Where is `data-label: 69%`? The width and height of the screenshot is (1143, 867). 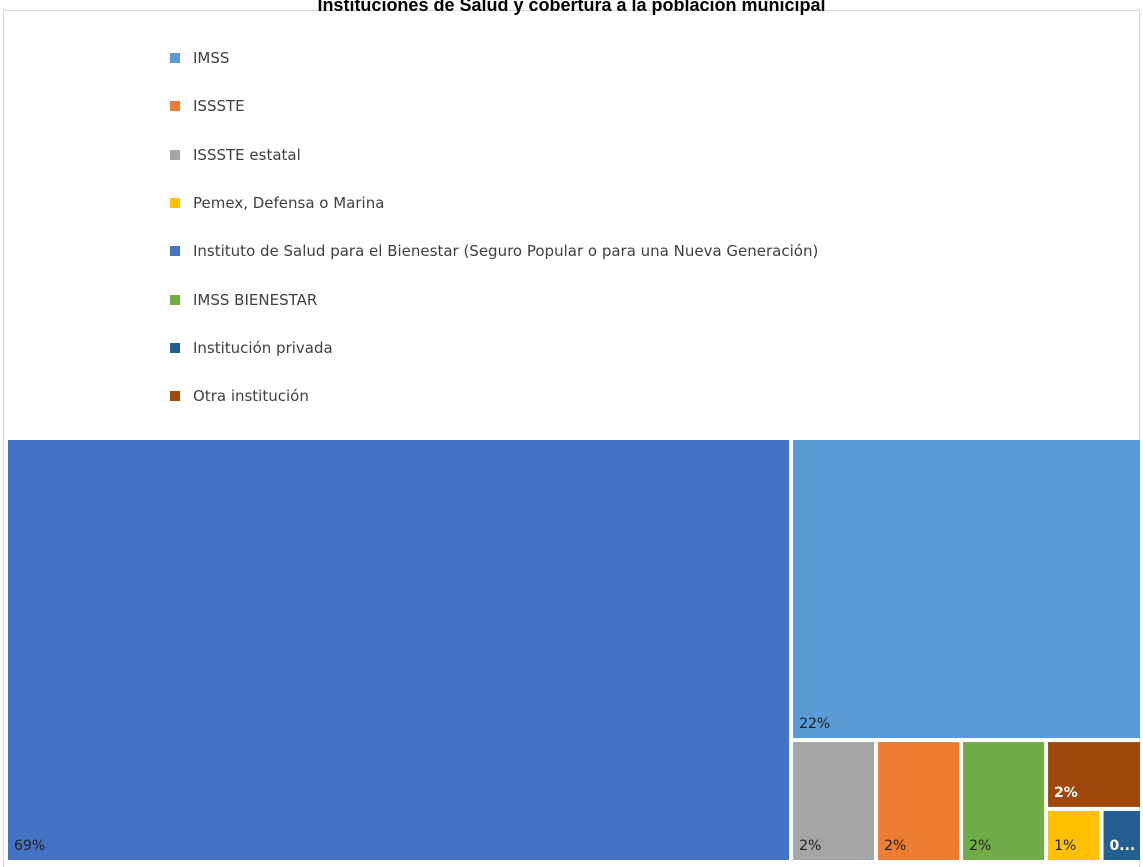
data-label: 69% is located at coordinates (29, 846).